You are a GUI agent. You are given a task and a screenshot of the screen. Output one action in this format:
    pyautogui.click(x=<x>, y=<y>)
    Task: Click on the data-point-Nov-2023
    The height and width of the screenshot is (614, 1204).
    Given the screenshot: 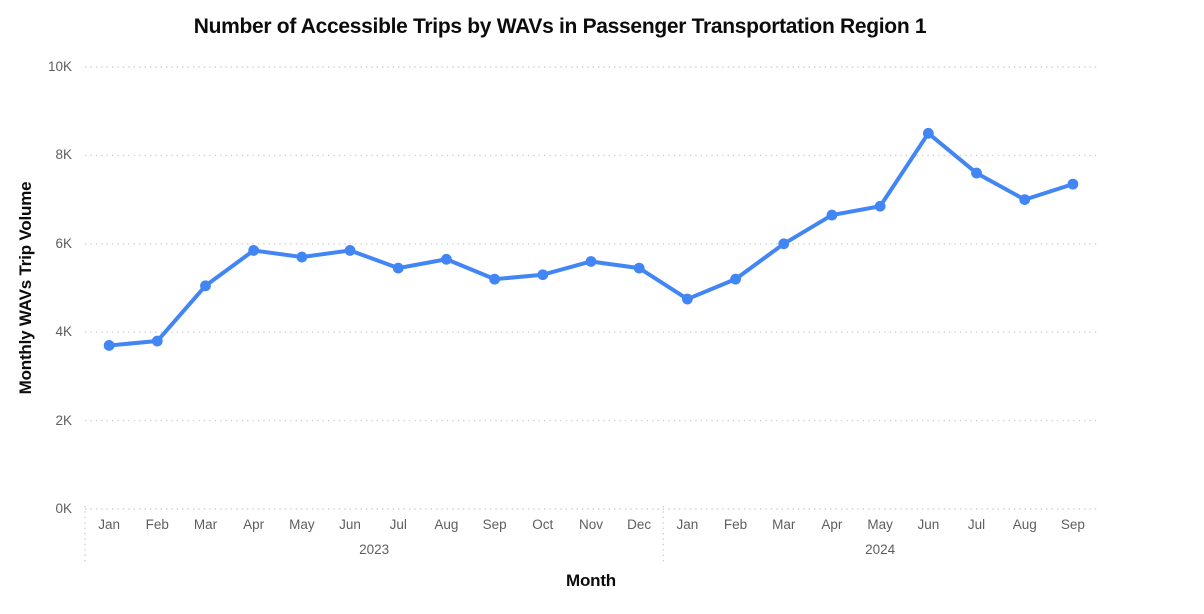 What is the action you would take?
    pyautogui.click(x=591, y=261)
    